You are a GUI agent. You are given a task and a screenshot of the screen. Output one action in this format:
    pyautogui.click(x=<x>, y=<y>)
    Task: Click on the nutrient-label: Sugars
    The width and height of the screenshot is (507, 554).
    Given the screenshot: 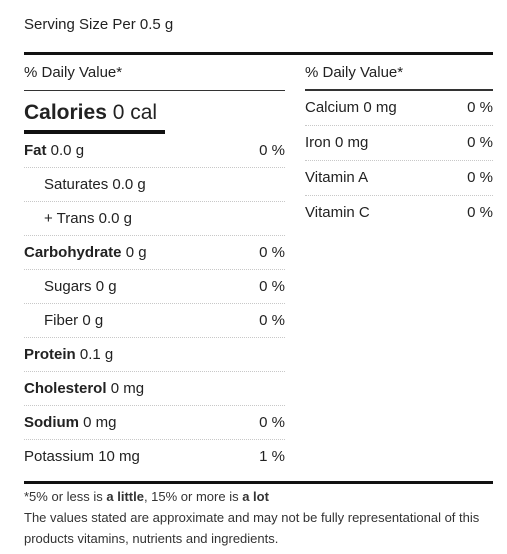 What is the action you would take?
    pyautogui.click(x=68, y=286)
    